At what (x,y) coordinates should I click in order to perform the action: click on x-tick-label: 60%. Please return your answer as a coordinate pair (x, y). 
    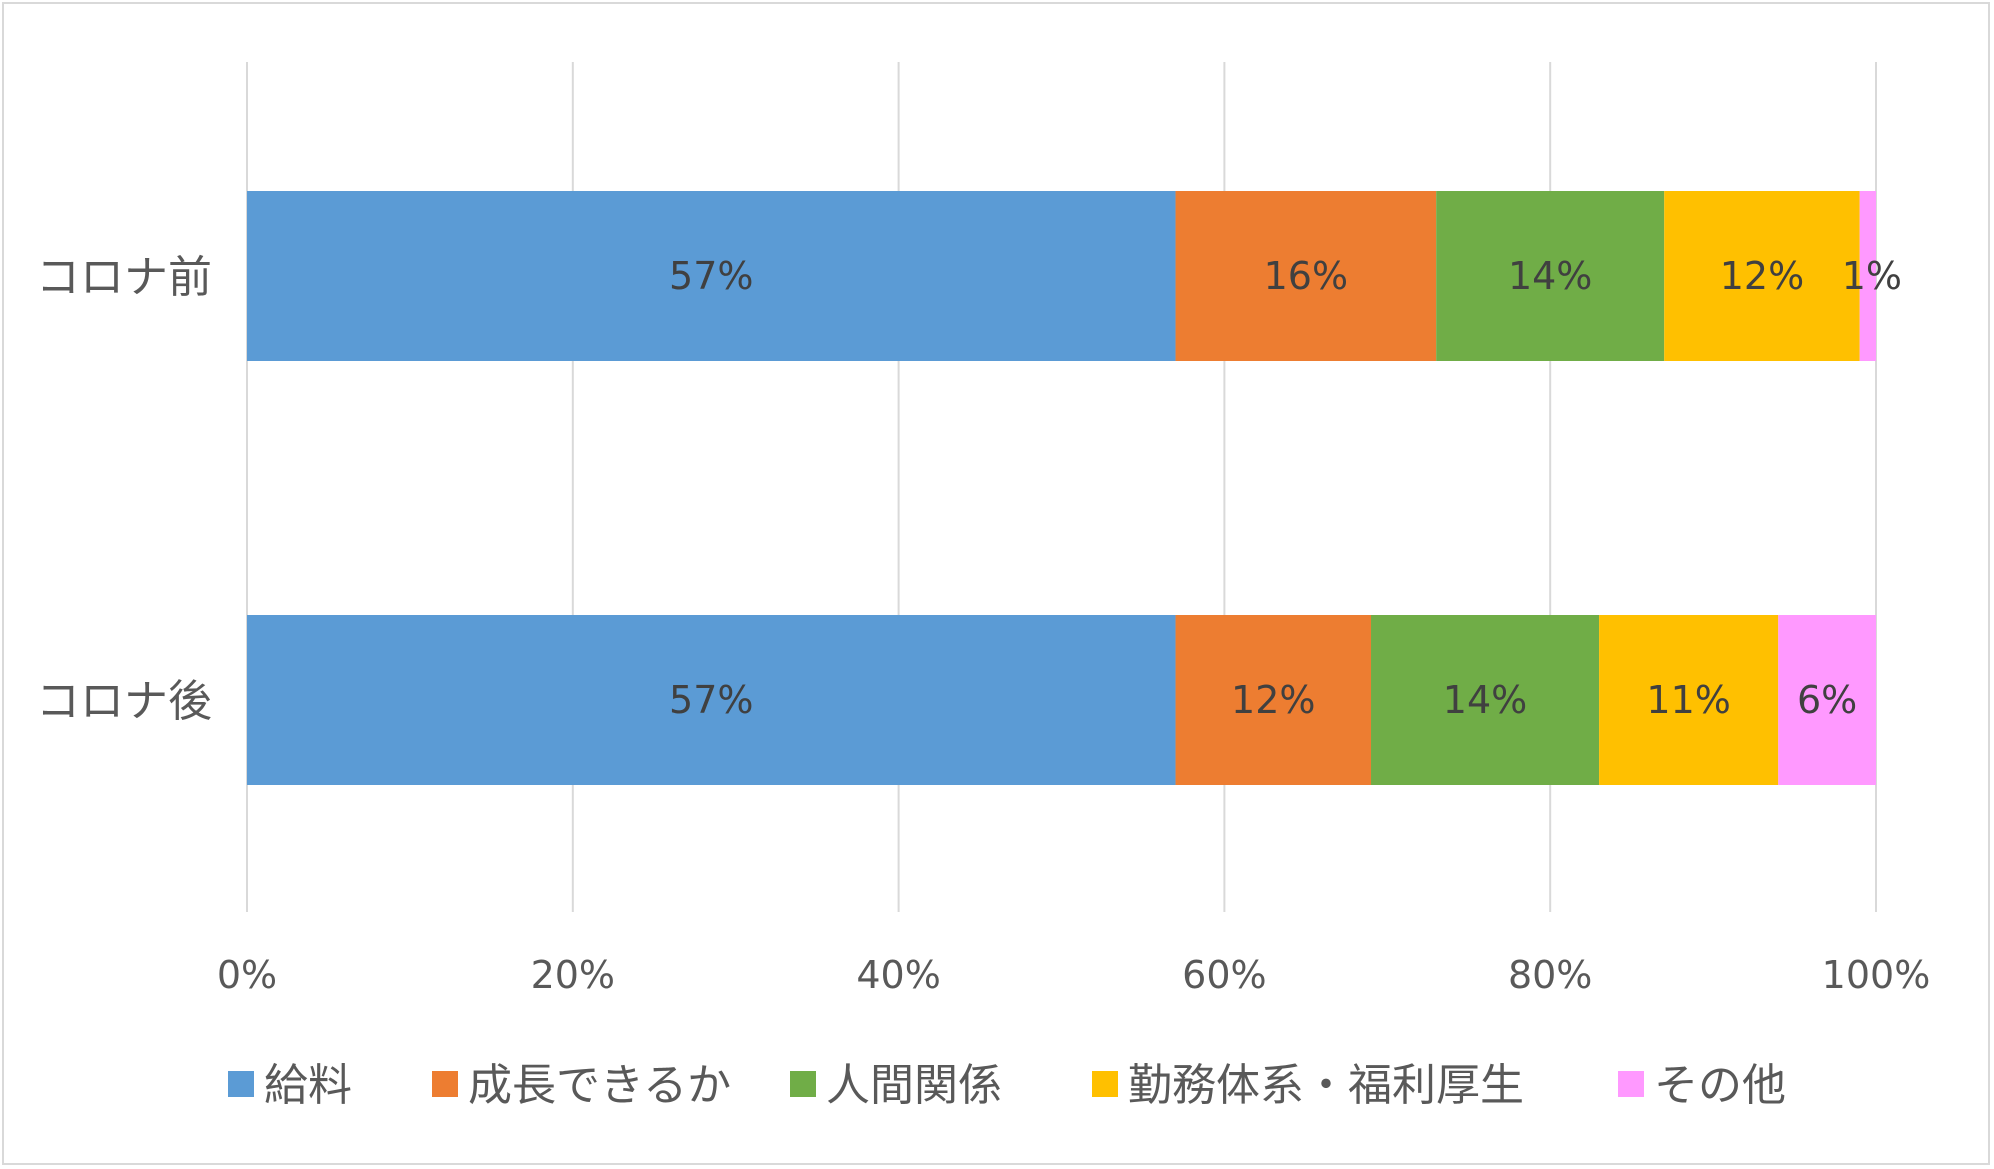
    Looking at the image, I should click on (1224, 975).